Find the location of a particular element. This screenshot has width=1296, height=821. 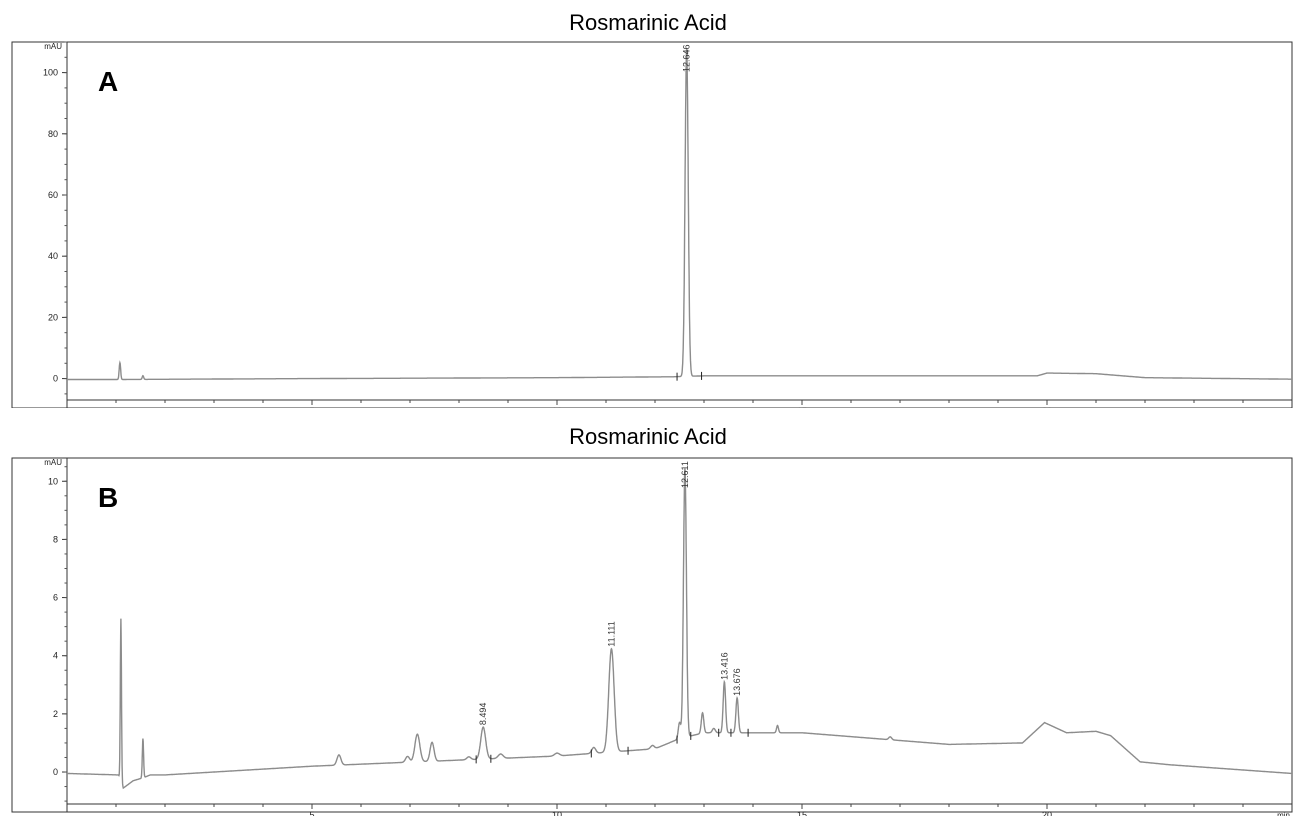

chart-b-y-tick-label: 8 is located at coordinates (55, 539).